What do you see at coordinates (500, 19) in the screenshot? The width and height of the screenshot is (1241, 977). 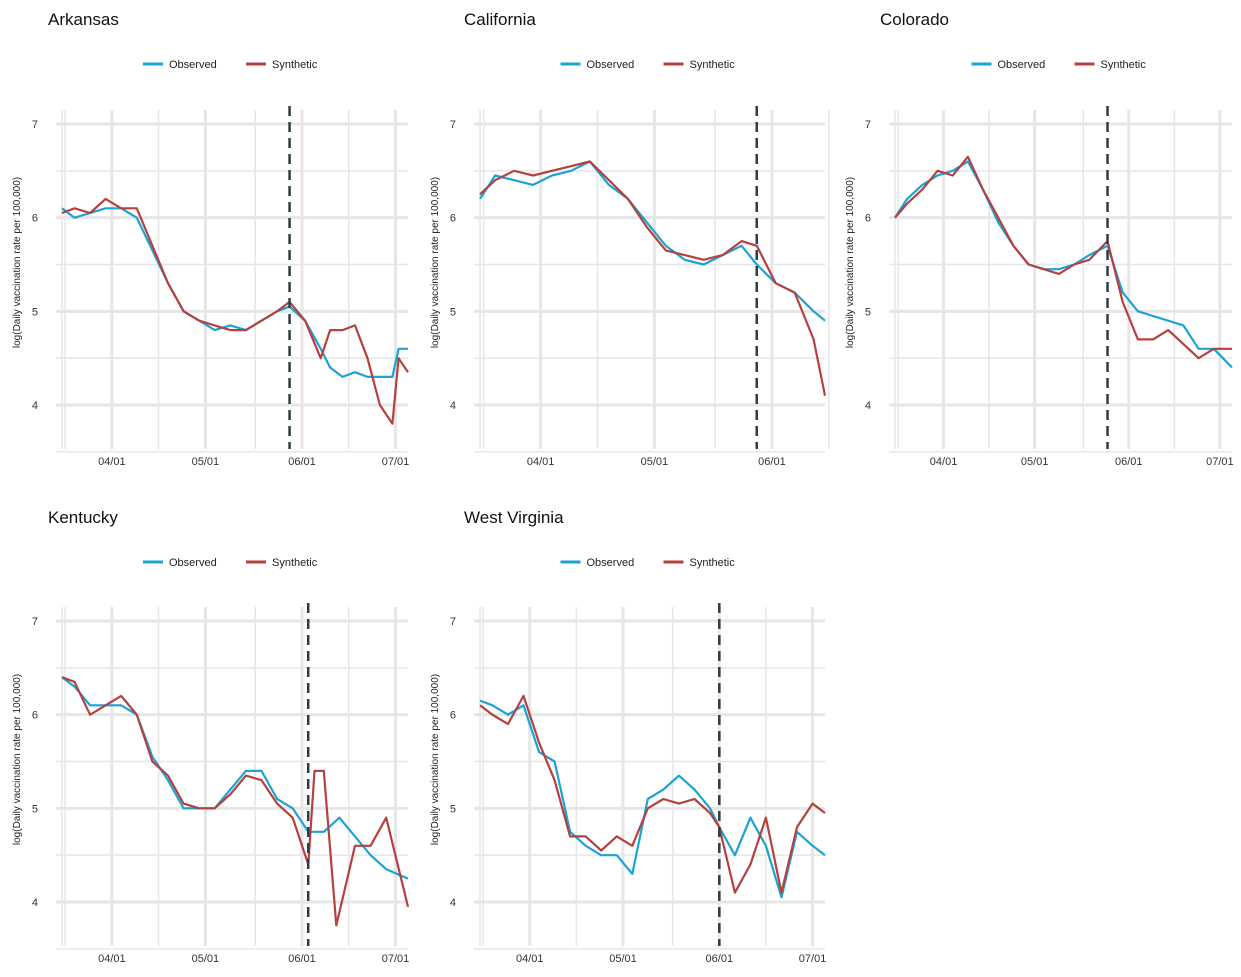 I see `panel-title: California` at bounding box center [500, 19].